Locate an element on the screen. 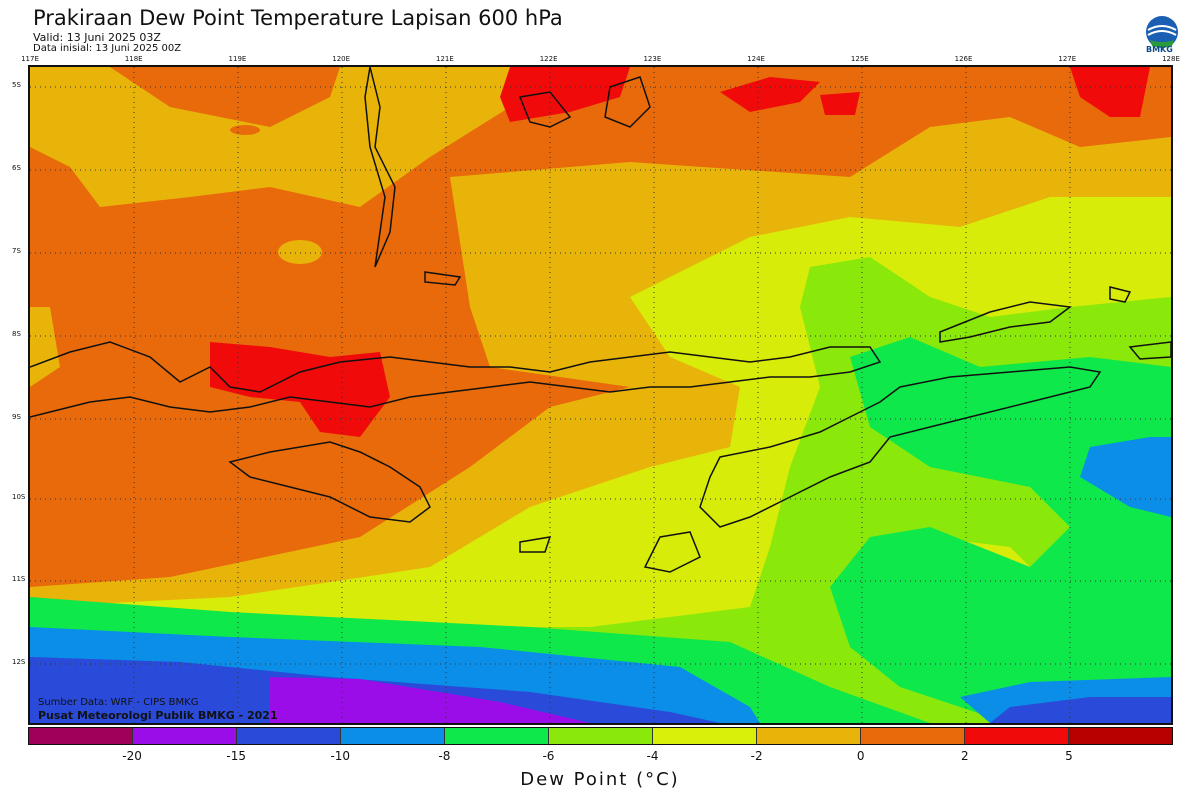 The width and height of the screenshot is (1200, 800). lon-label: 123E is located at coordinates (652, 59).